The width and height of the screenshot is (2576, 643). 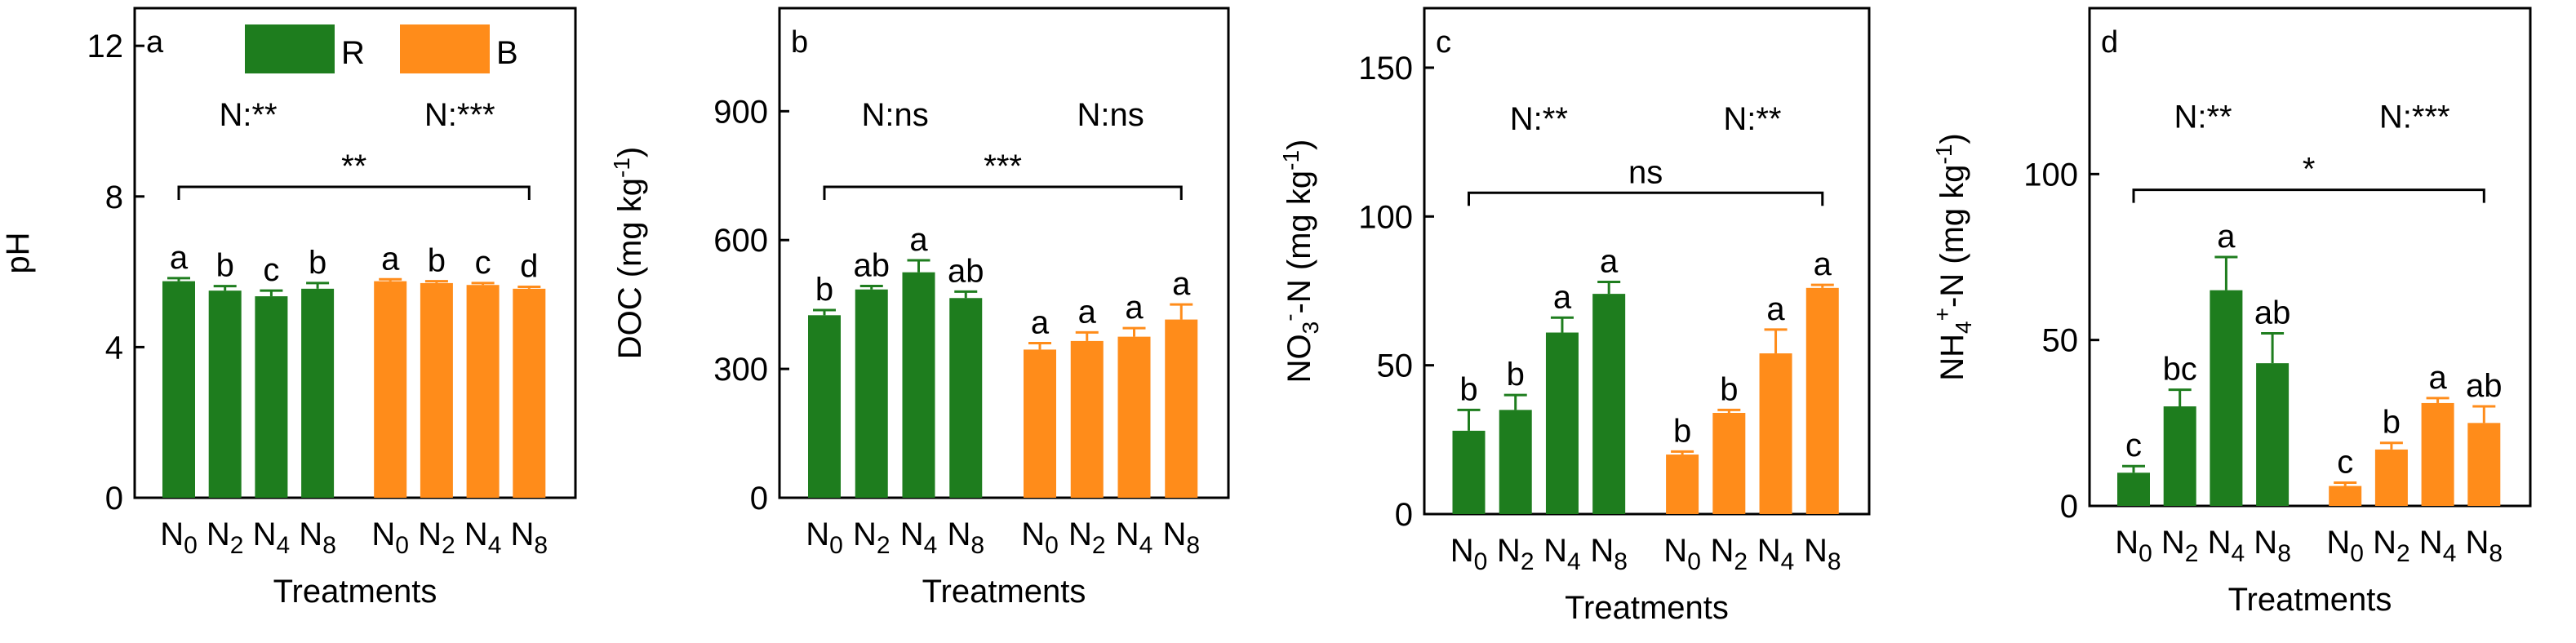 What do you see at coordinates (2180, 370) in the screenshot?
I see `sig-letter: bc` at bounding box center [2180, 370].